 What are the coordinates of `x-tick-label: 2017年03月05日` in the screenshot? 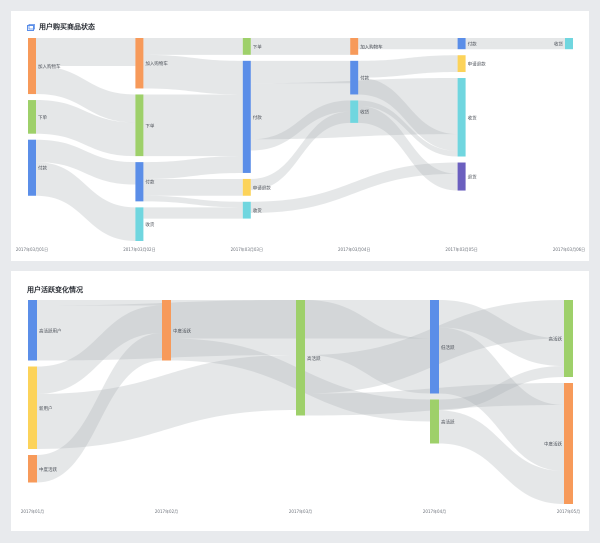 It's located at (461, 249).